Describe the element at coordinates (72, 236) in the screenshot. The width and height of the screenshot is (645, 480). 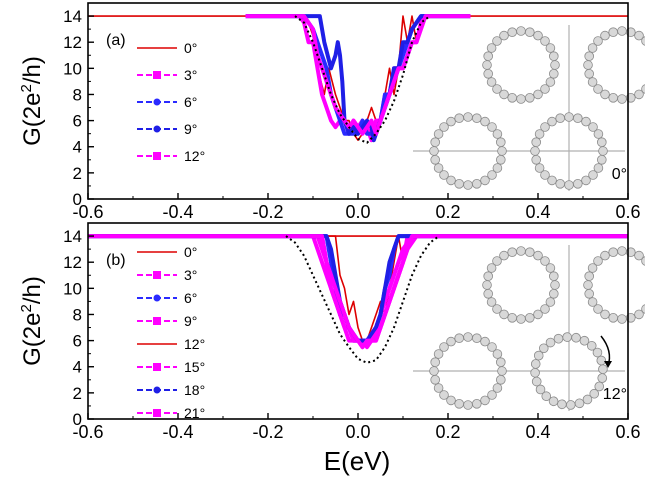
I see `y-tick-label: 14` at that location.